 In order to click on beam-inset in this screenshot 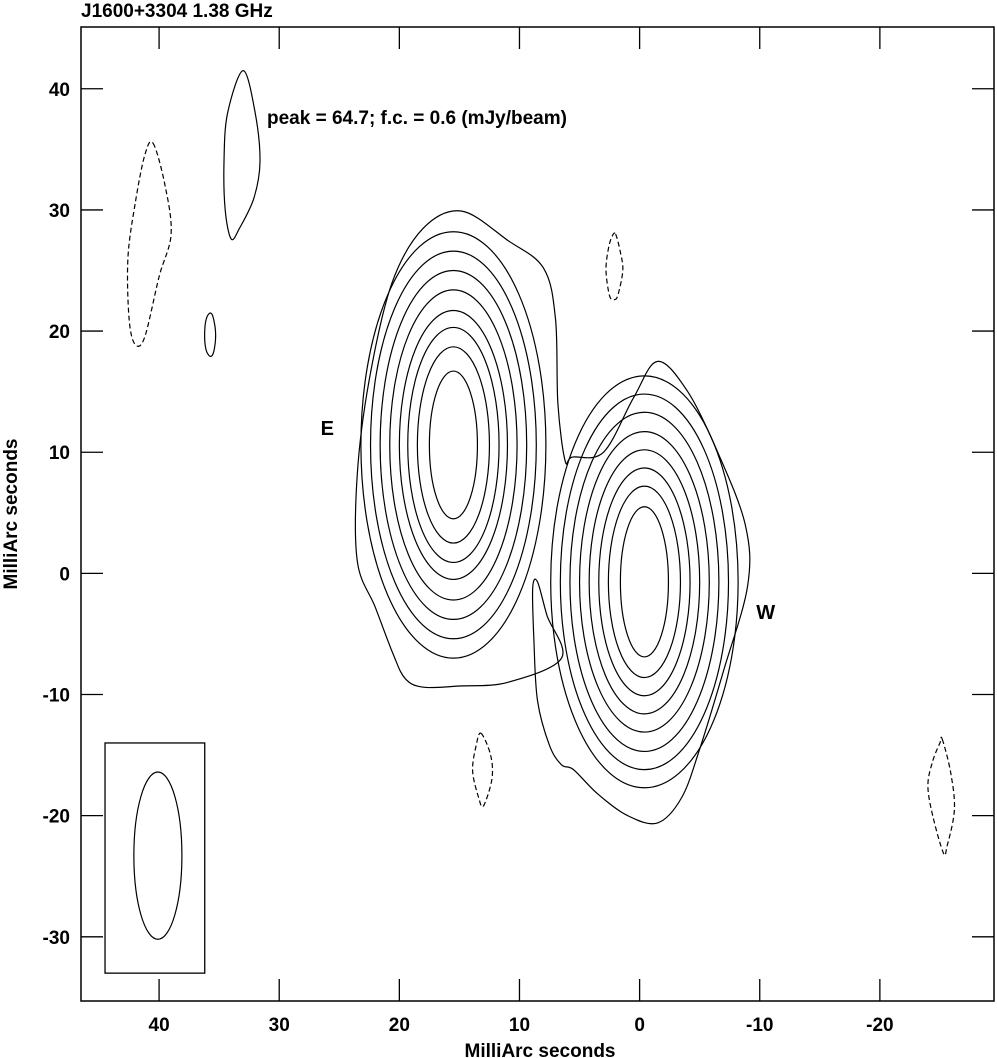, I will do `click(155, 858)`.